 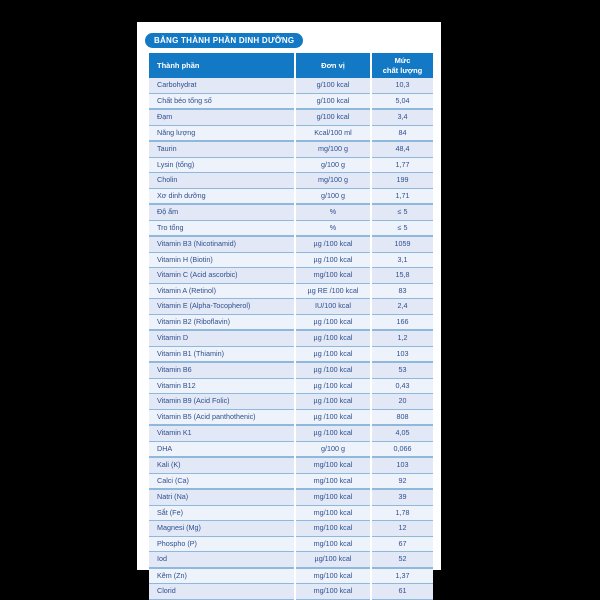 I want to click on cell-ingredient: Vitamin B12, so click(x=222, y=385).